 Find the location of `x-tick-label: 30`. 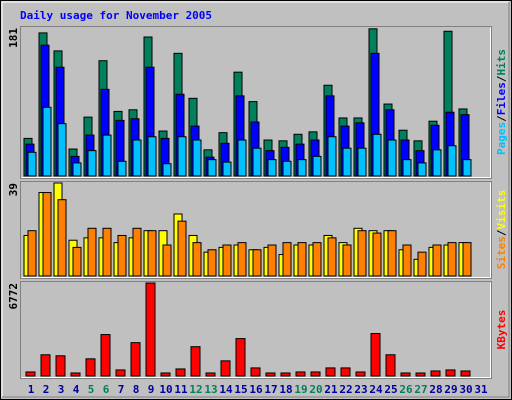

x-tick-label: 30 is located at coordinates (465, 389).